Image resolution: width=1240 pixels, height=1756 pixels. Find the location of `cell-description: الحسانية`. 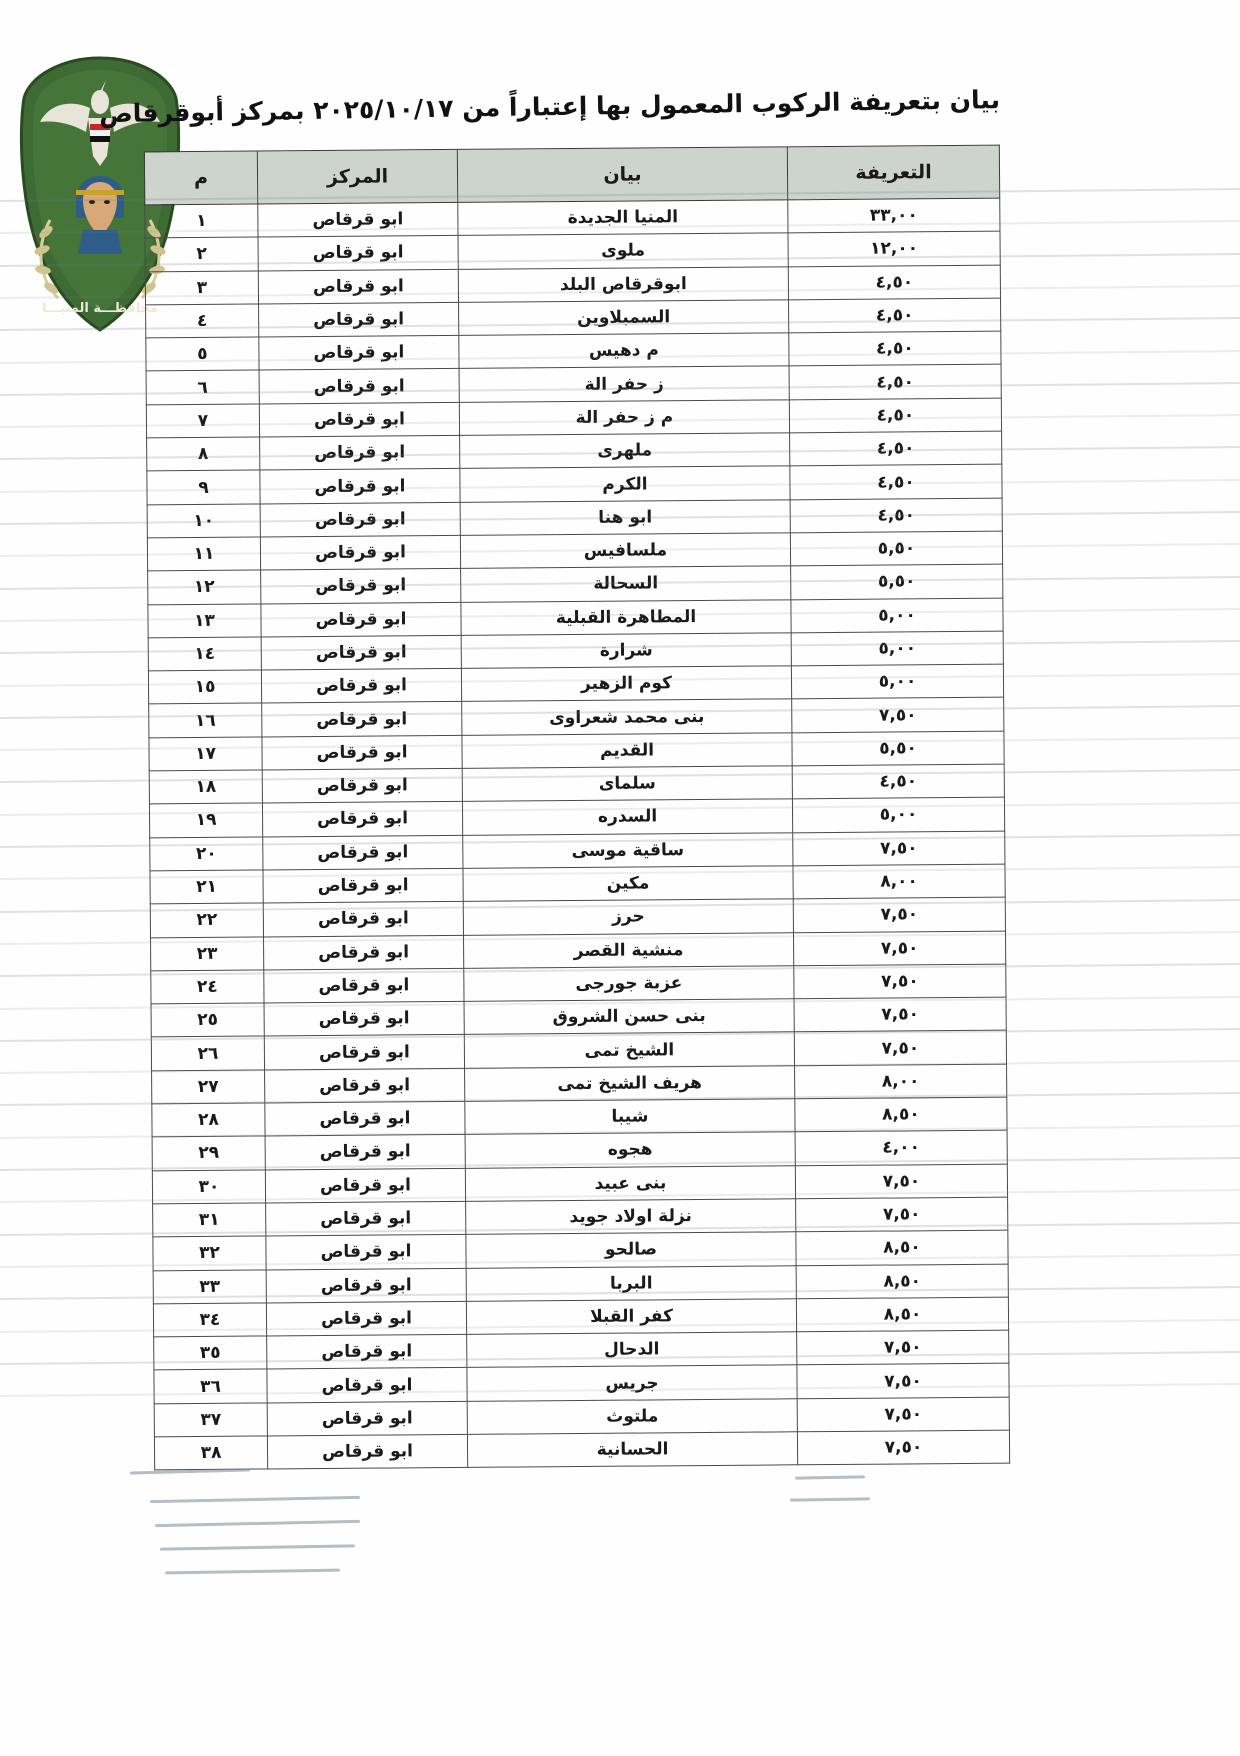

cell-description: الحسانية is located at coordinates (632, 1449).